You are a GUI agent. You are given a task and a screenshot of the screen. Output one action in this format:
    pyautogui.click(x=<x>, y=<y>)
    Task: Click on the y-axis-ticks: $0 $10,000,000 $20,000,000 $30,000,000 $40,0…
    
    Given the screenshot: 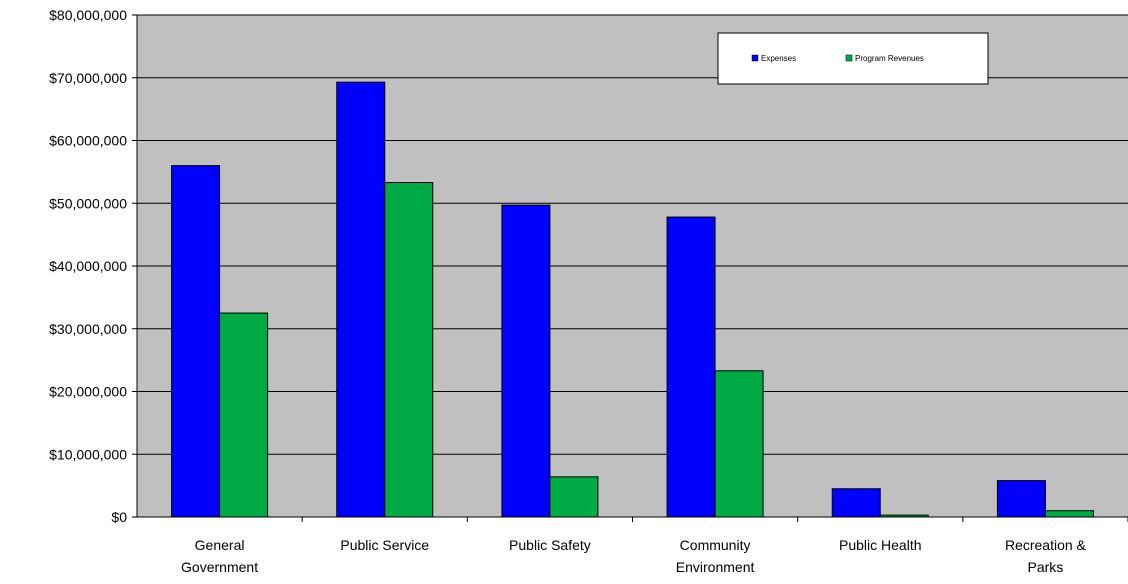 What is the action you would take?
    pyautogui.click(x=93, y=266)
    